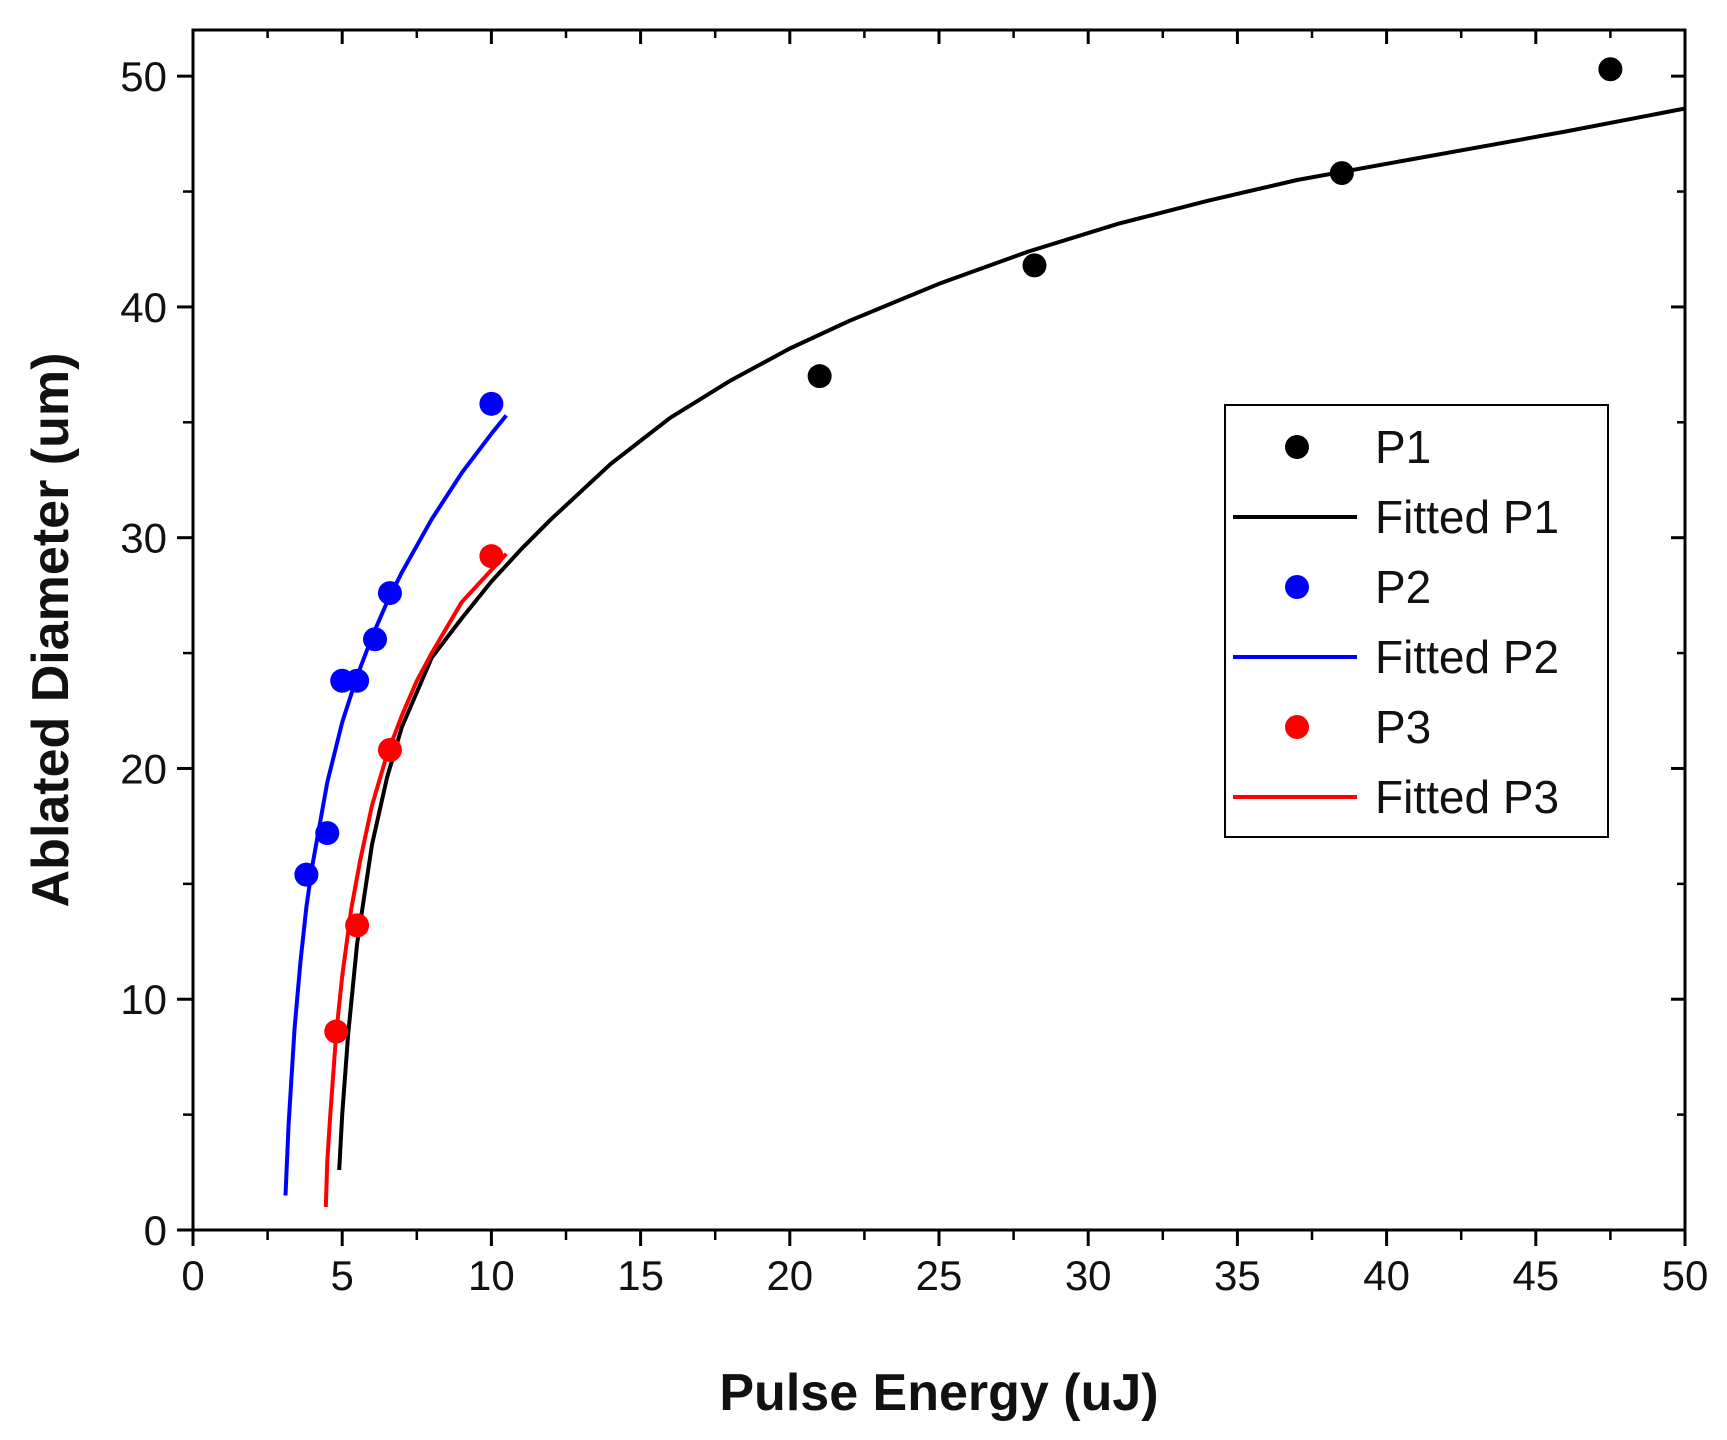 The image size is (1727, 1440). I want to click on p2-legend-label: P2, so click(1403, 587).